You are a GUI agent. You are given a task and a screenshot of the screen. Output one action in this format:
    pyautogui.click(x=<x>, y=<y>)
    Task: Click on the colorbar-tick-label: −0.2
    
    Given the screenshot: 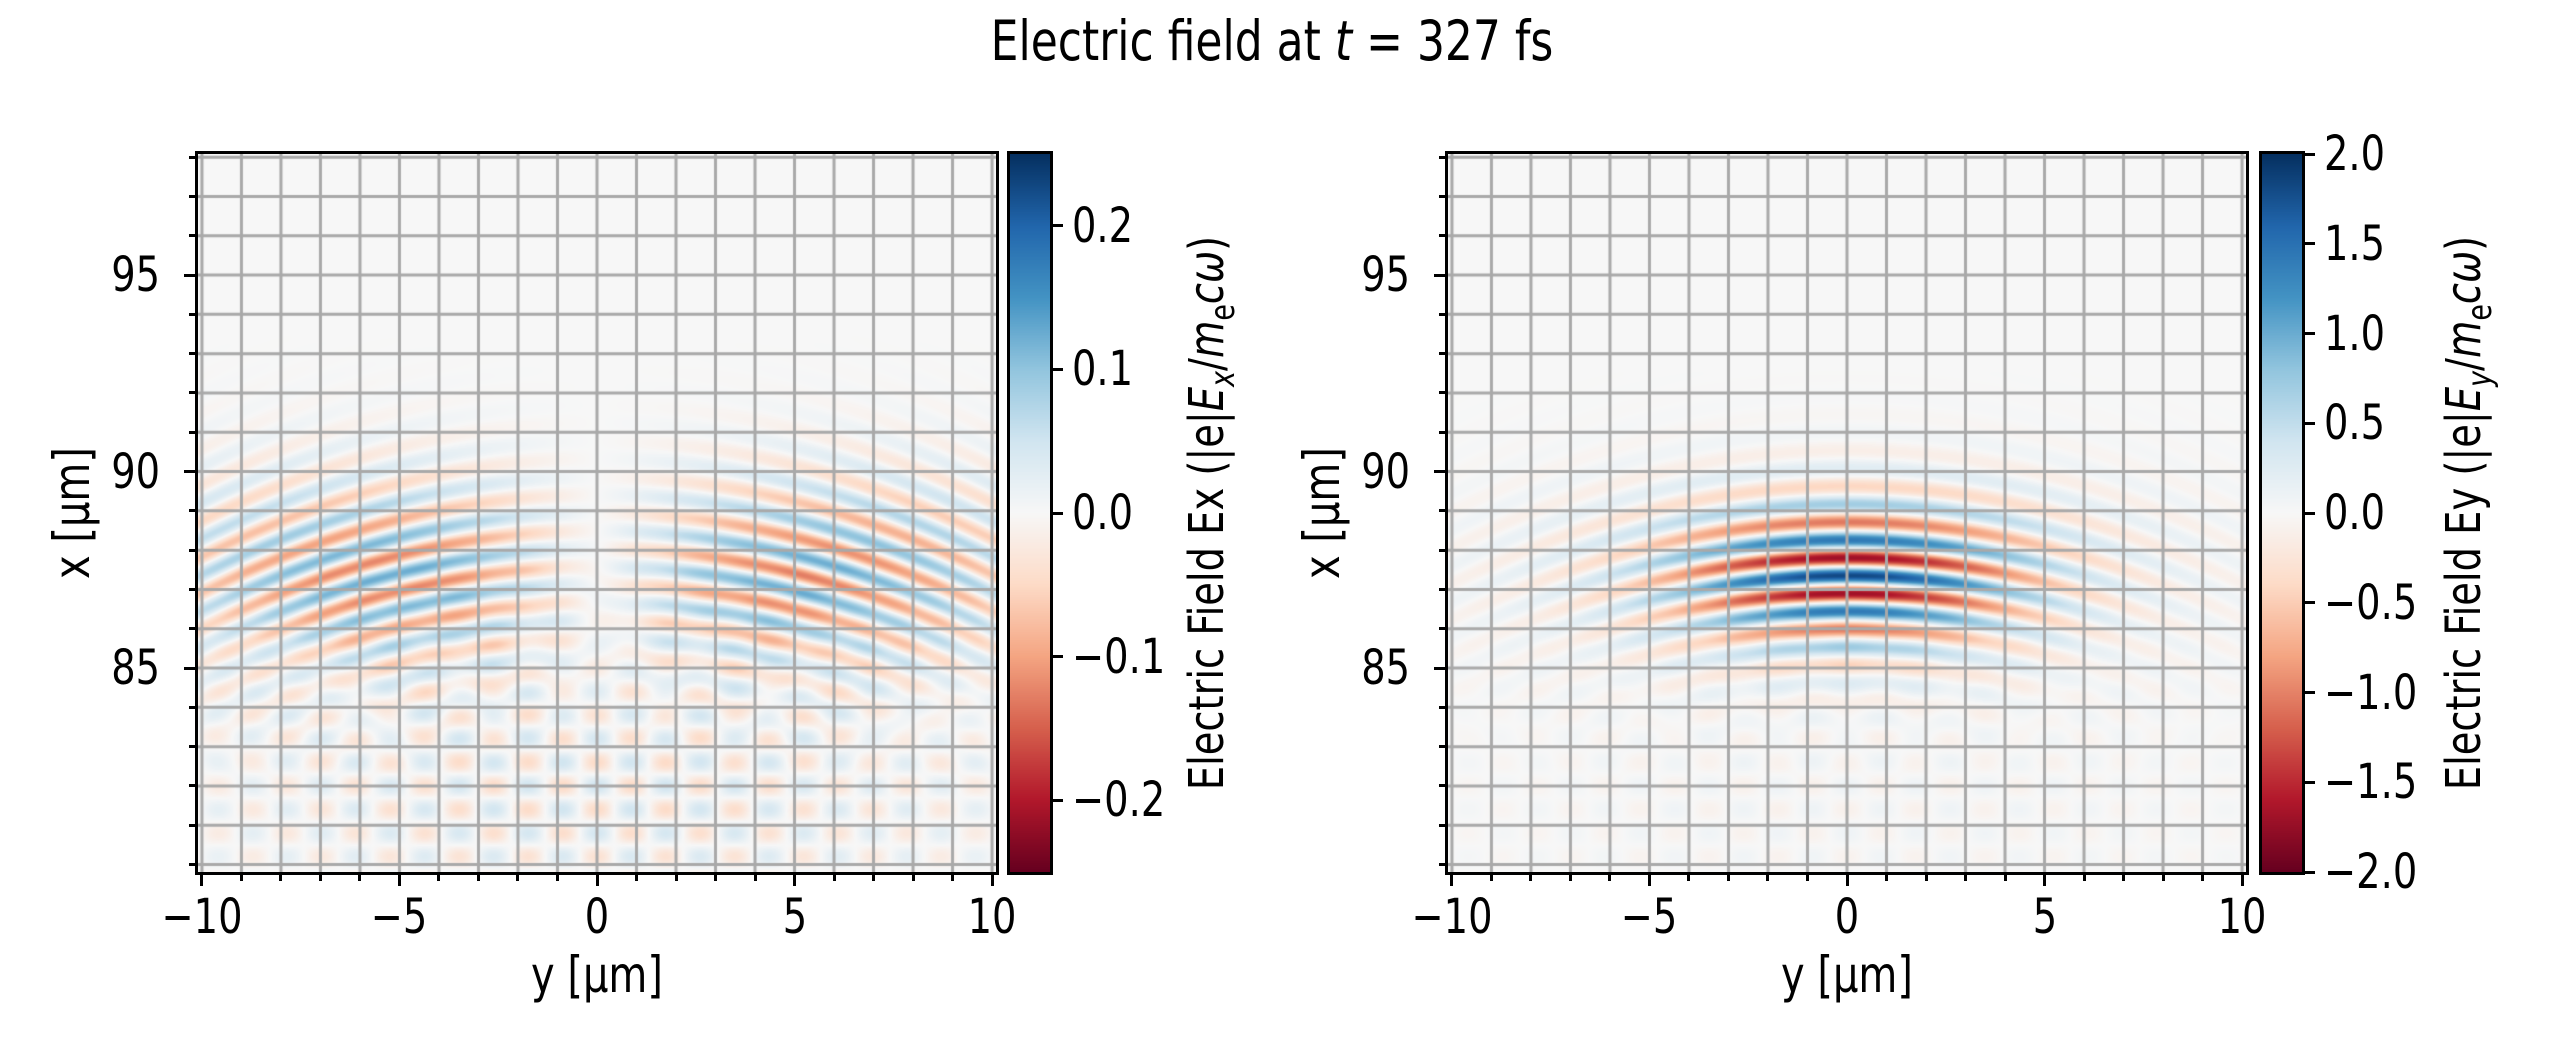 What is the action you would take?
    pyautogui.click(x=1119, y=800)
    